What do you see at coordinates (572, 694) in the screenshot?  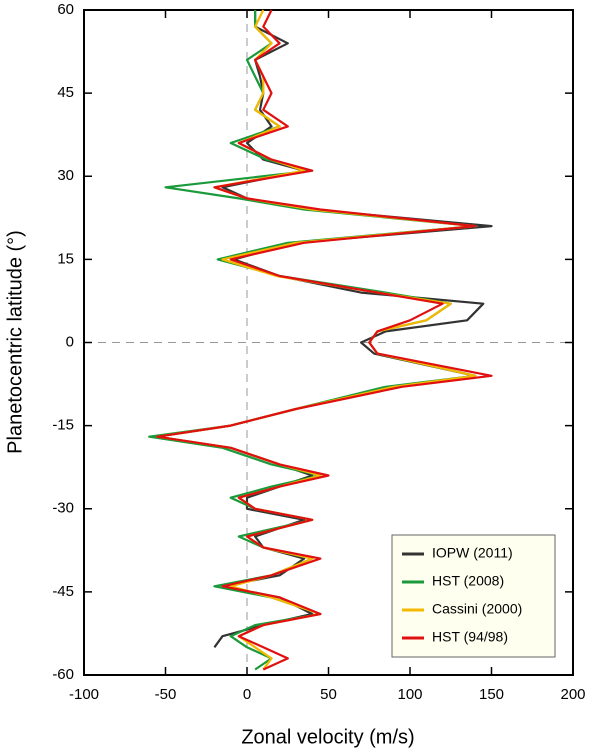 I see `x-tick-label: 200` at bounding box center [572, 694].